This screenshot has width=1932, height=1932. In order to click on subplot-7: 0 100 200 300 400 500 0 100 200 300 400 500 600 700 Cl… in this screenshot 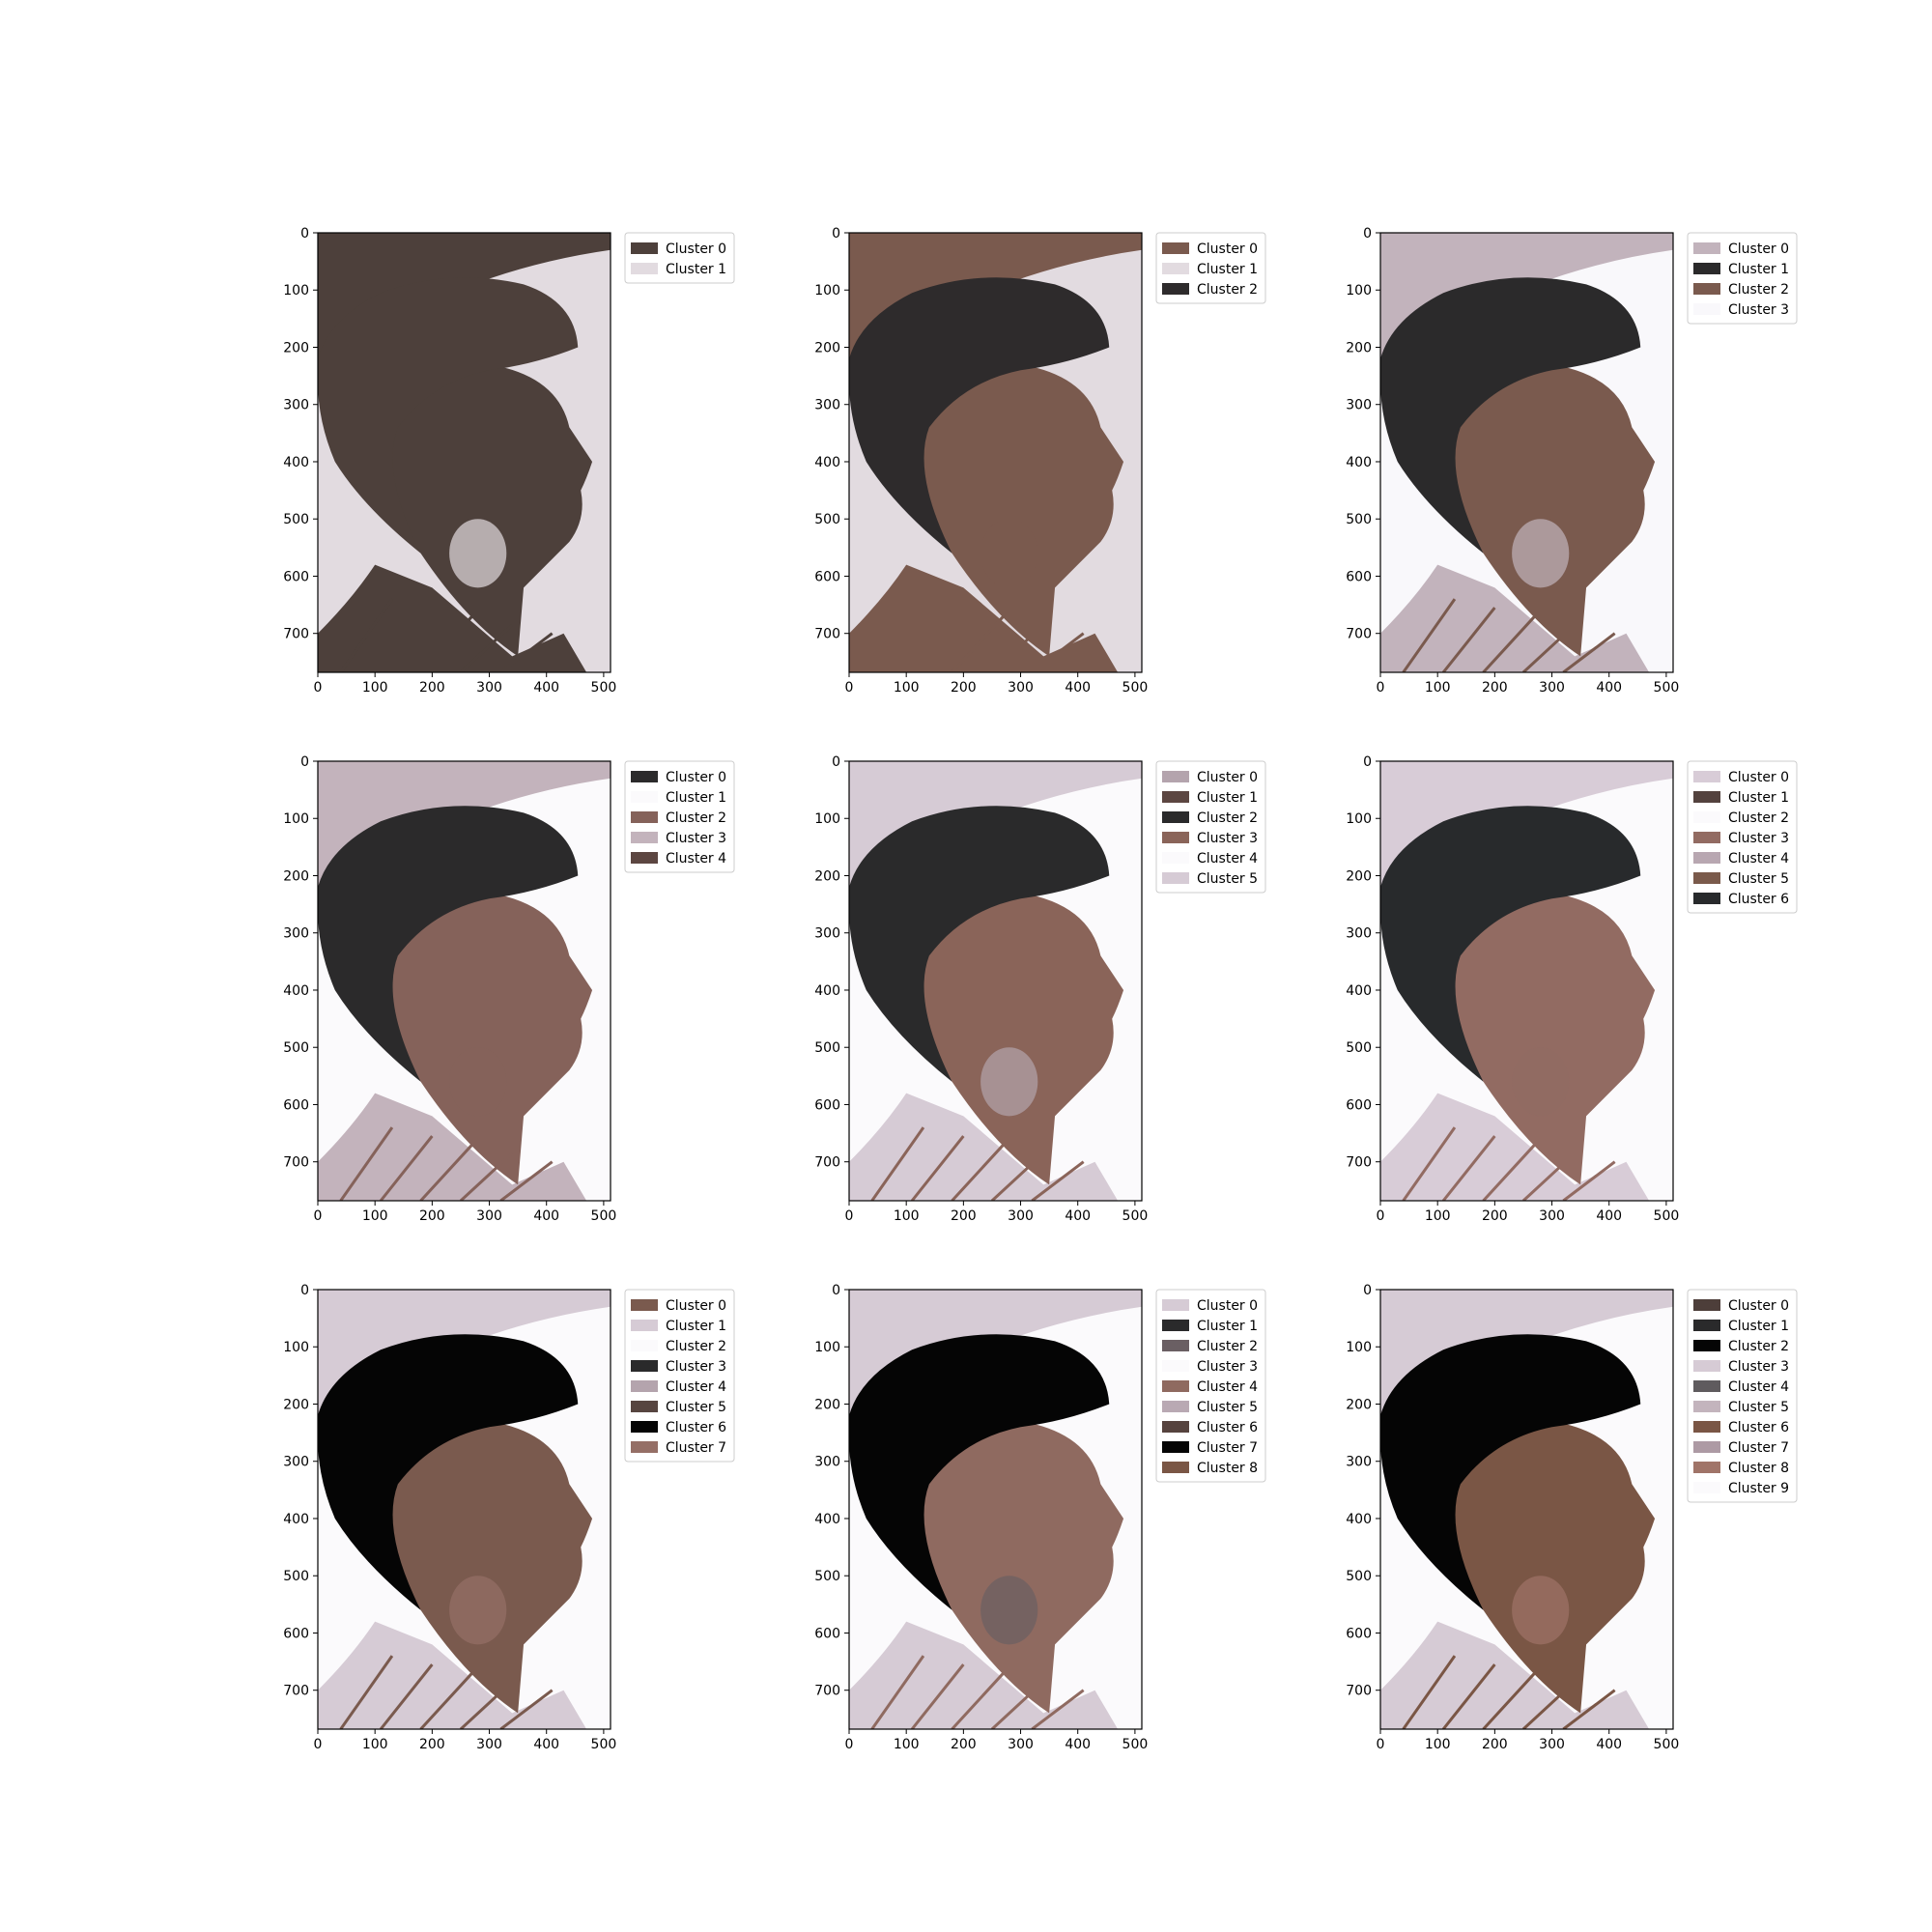, I will do `click(1040, 1517)`.